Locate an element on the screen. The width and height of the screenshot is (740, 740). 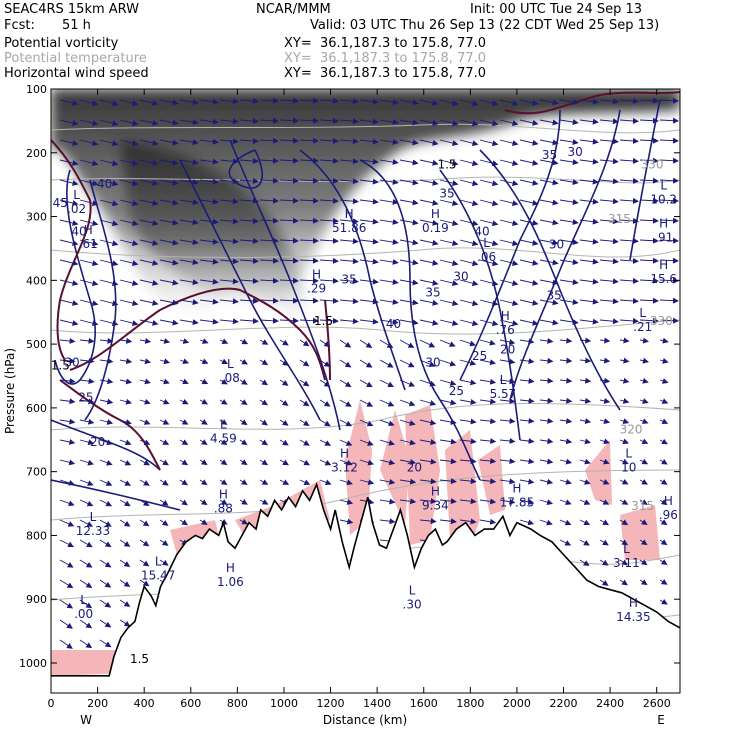
y-tick-label: 400 is located at coordinates (36, 280).